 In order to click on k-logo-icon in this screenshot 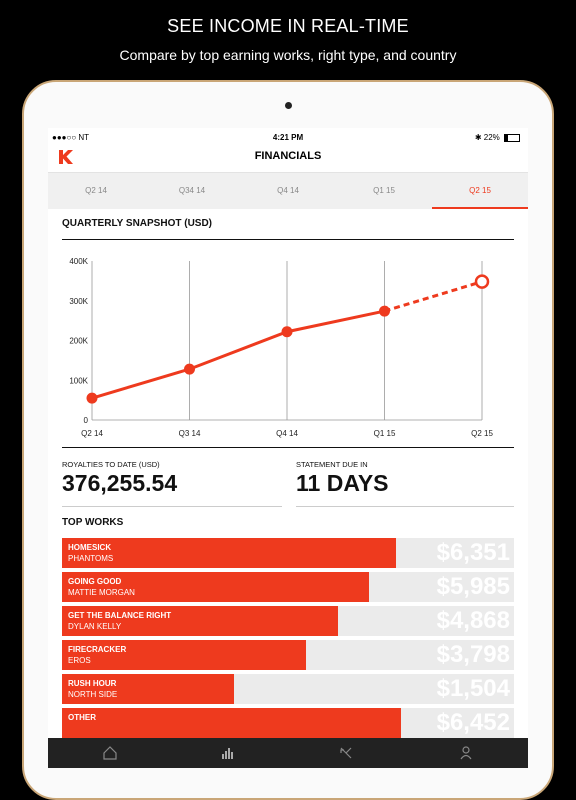, I will do `click(66, 157)`.